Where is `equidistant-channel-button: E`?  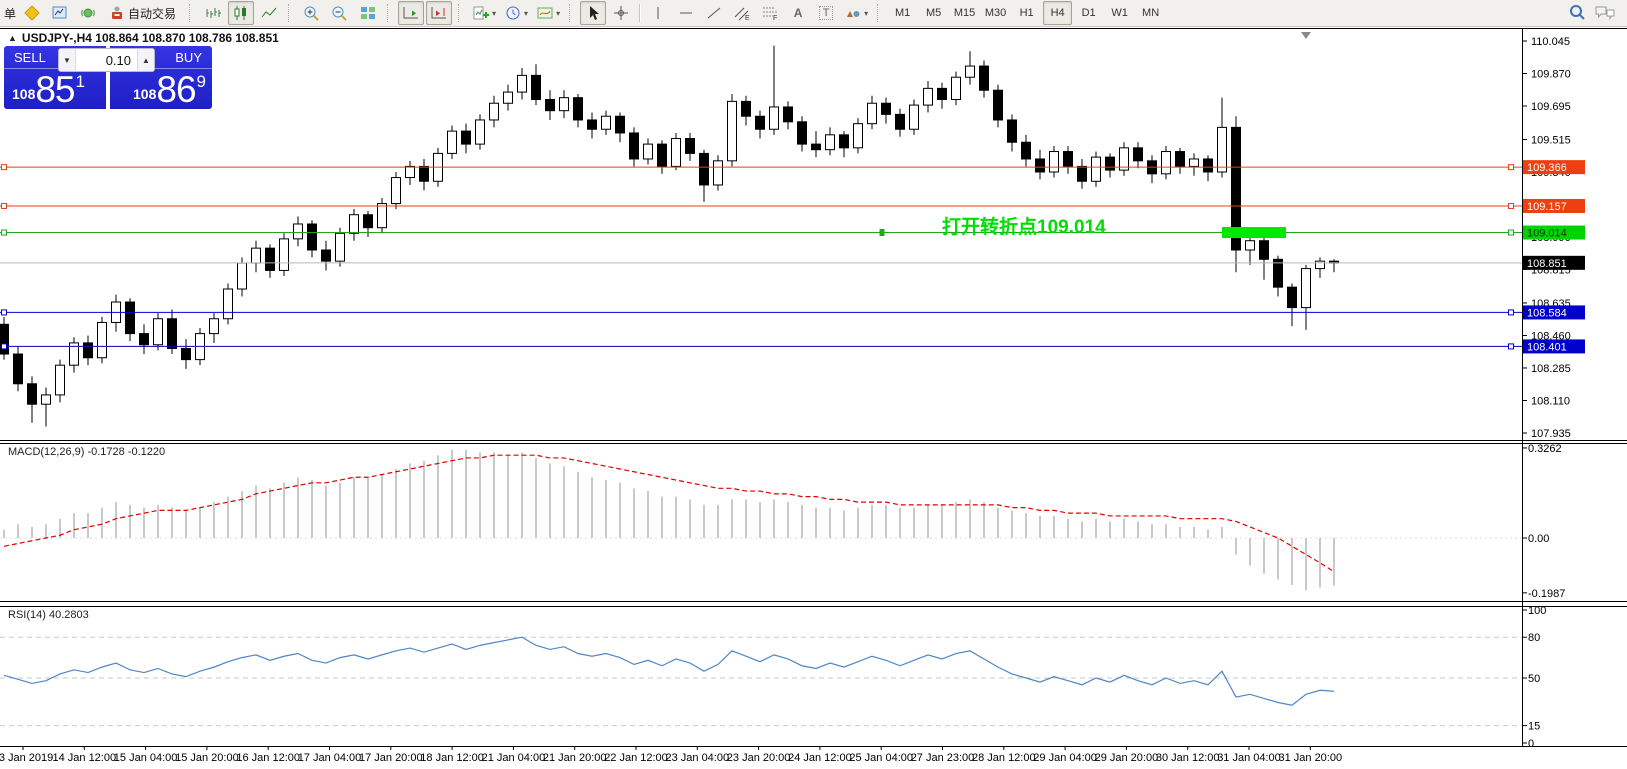
equidistant-channel-button: E is located at coordinates (742, 13).